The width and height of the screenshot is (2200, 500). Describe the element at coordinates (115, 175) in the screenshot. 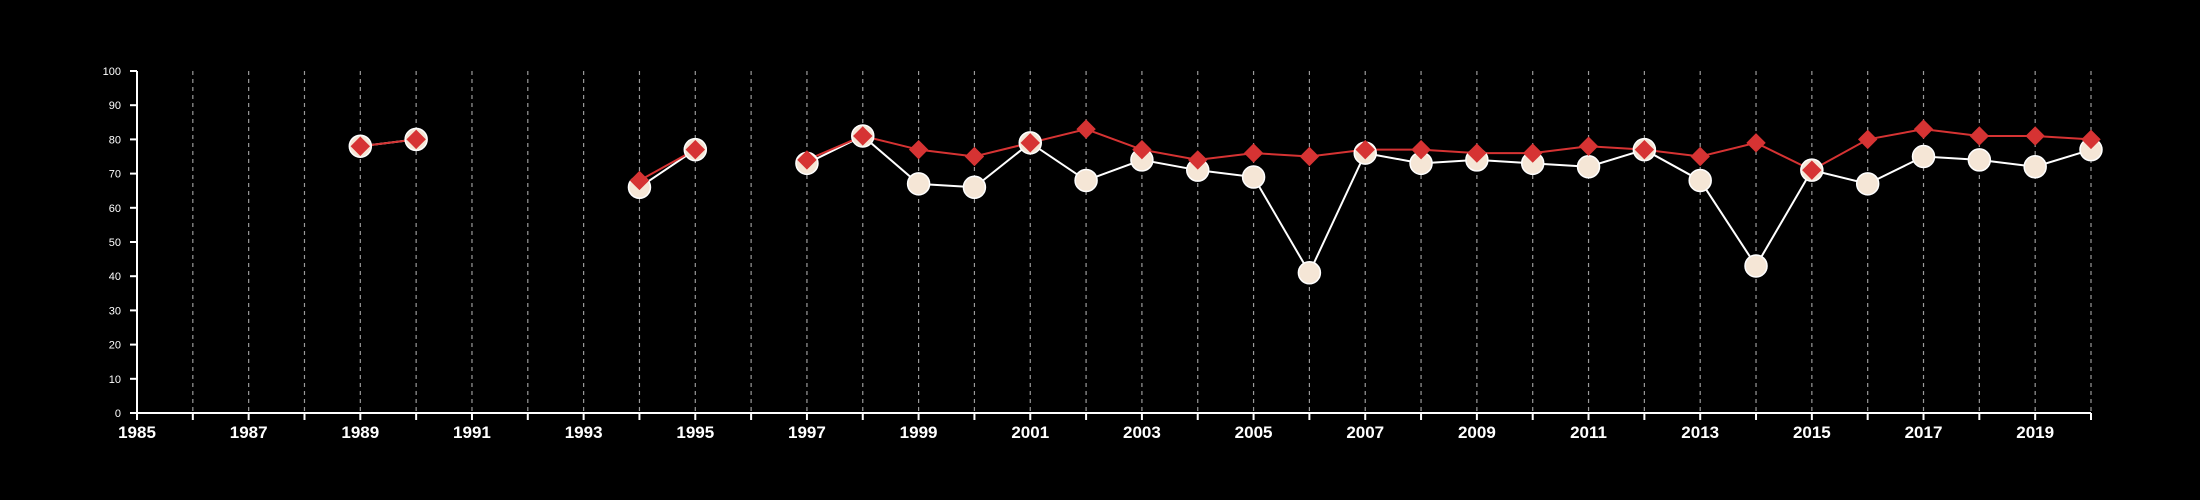

I see `y-tick-label: 70` at that location.